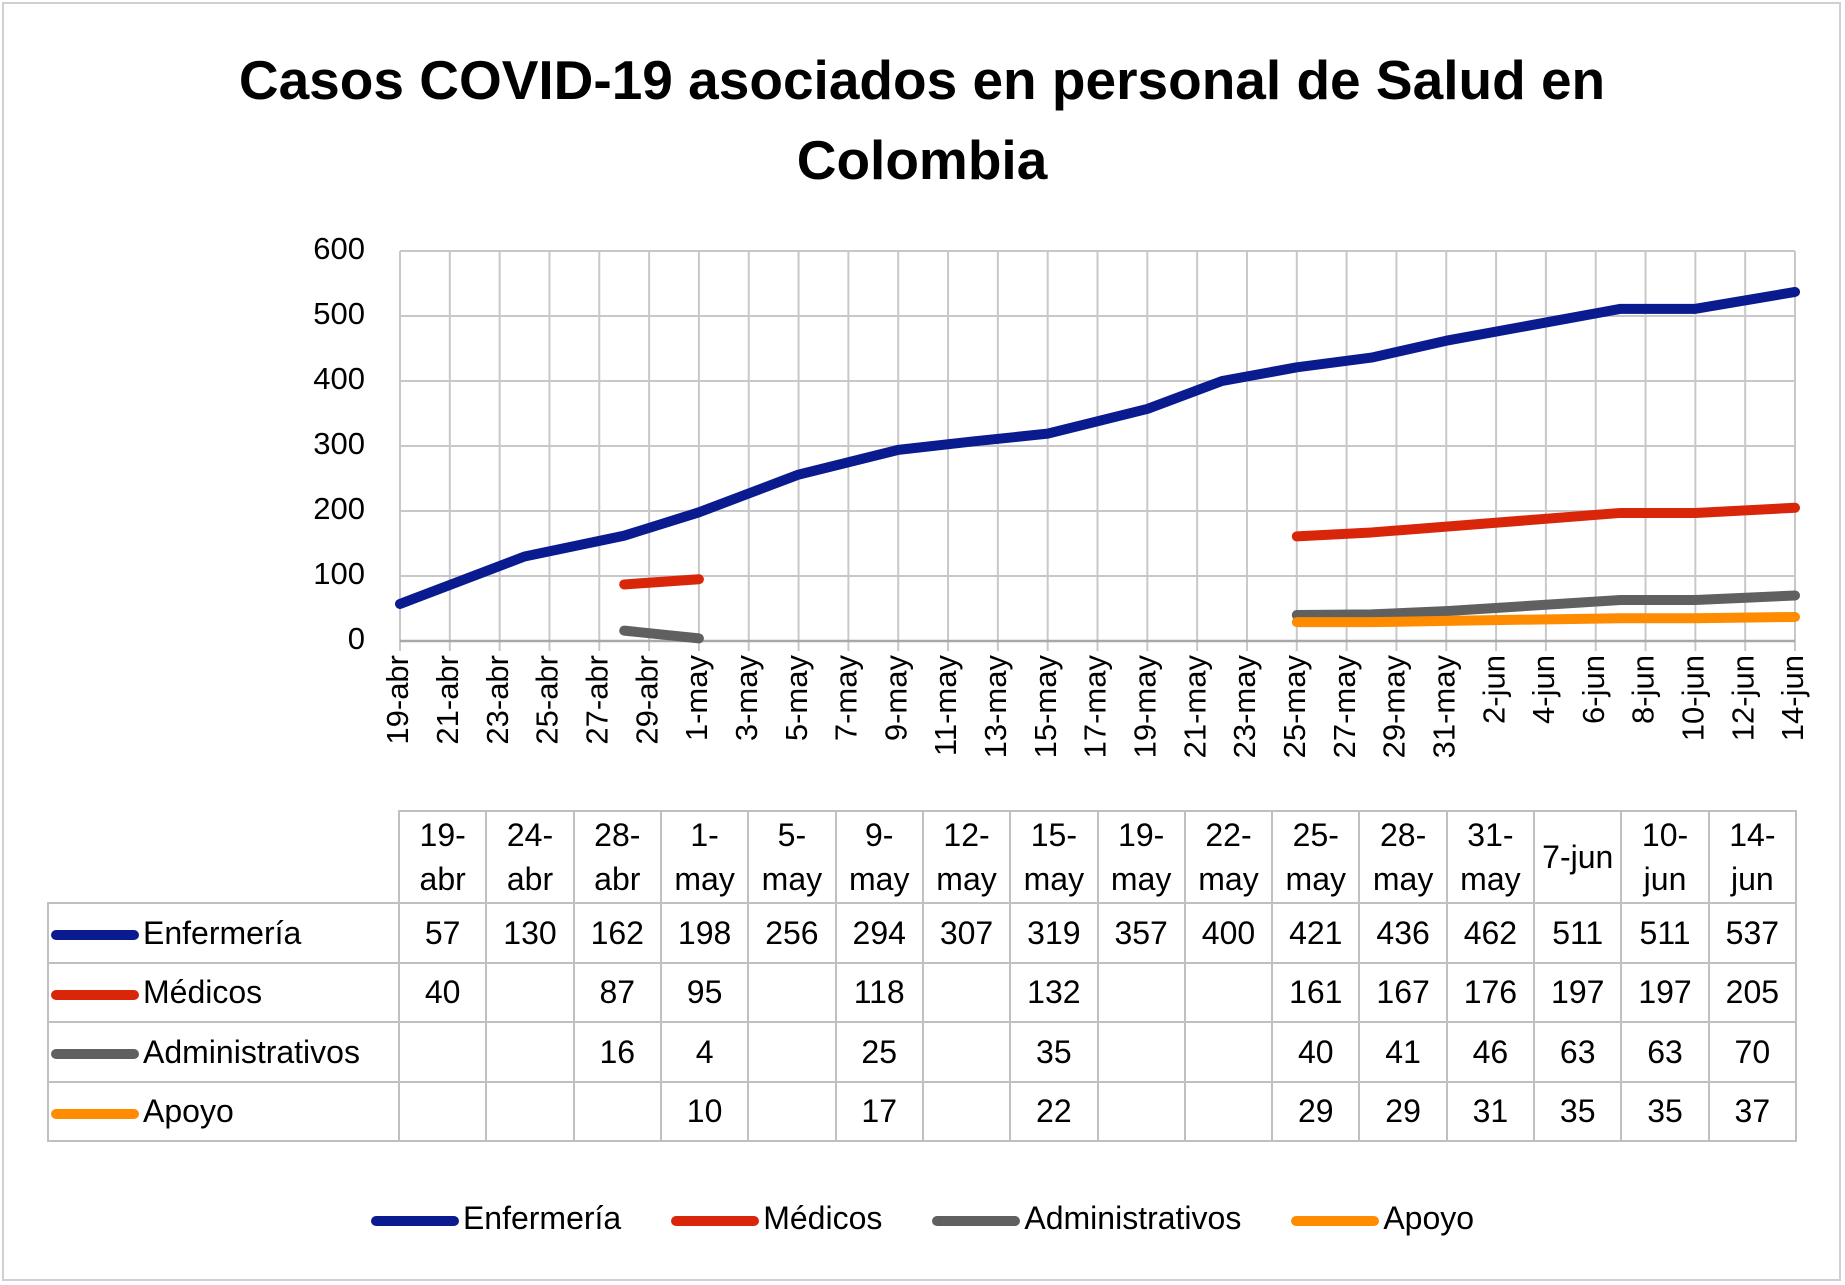 The image size is (1845, 1285). What do you see at coordinates (339, 378) in the screenshot?
I see `y-tick-label: 400` at bounding box center [339, 378].